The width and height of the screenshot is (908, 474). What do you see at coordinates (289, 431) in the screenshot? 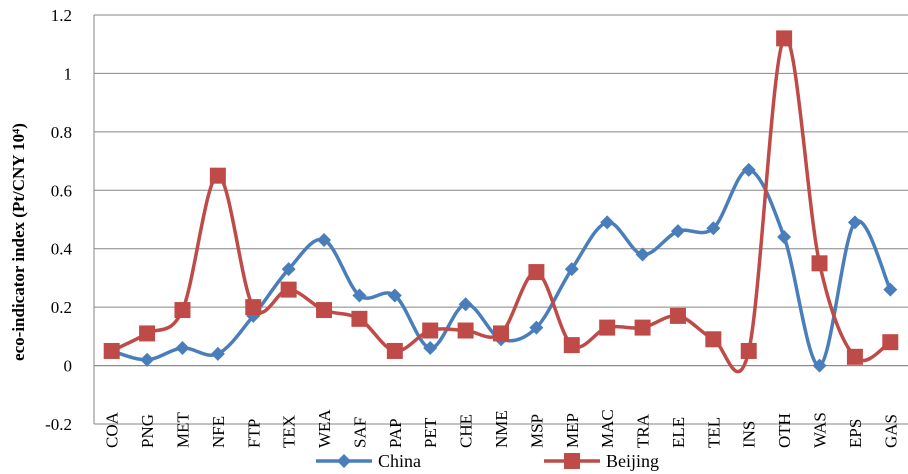
I see `x-tick-label: TEX` at bounding box center [289, 431].